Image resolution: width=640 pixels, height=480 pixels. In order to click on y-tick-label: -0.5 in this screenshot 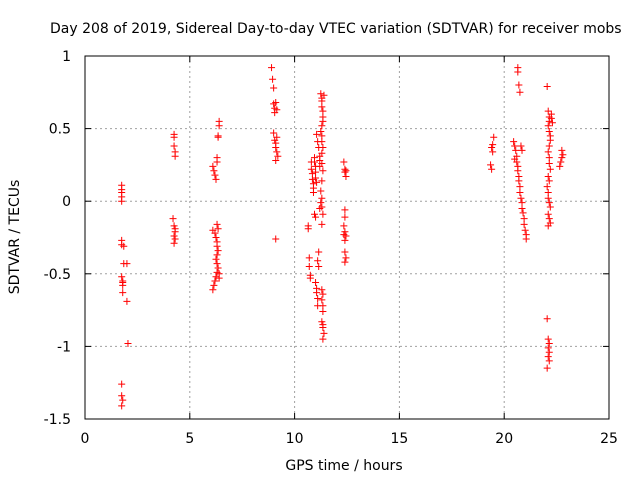, I will do `click(57, 275)`.